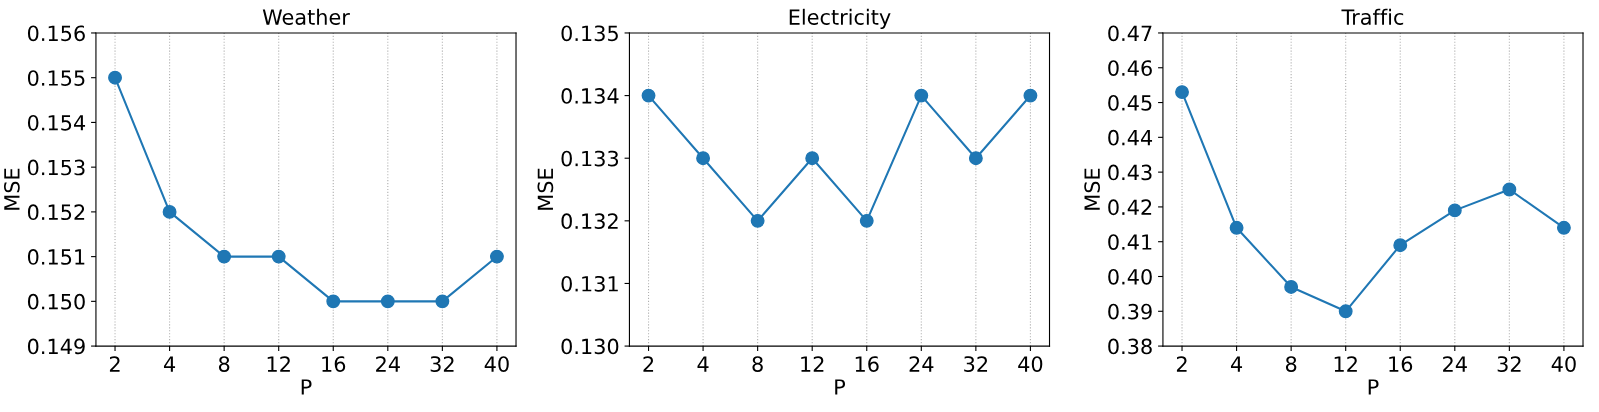 This screenshot has width=1599, height=412. What do you see at coordinates (589, 221) in the screenshot?
I see `y-tick-label: 0.132` at bounding box center [589, 221].